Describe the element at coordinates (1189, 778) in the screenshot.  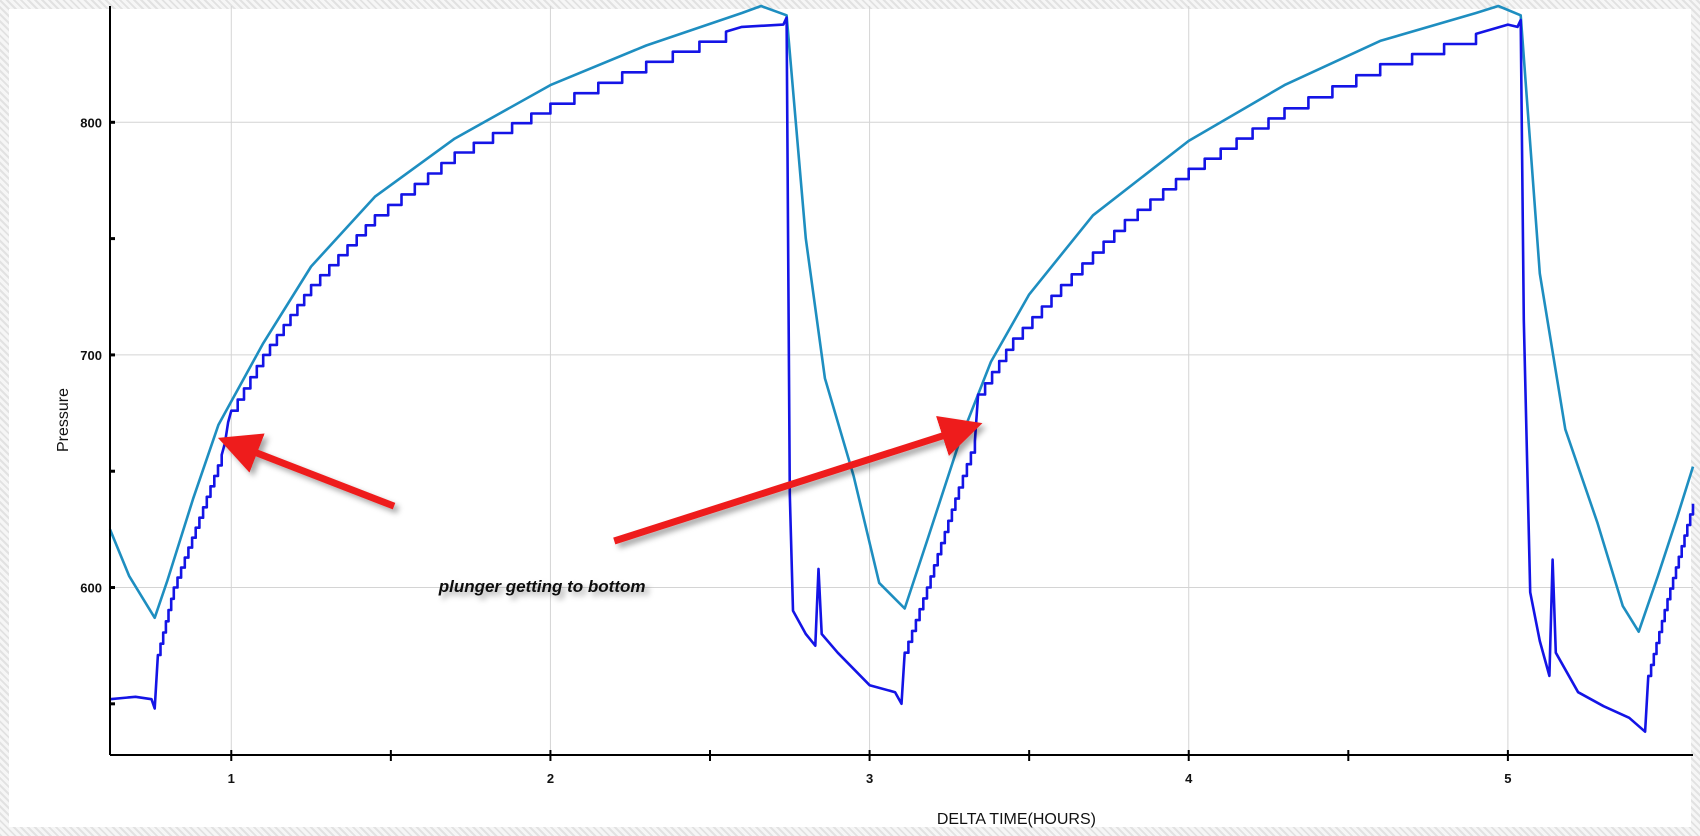
I see `x-tick-label: 4` at that location.